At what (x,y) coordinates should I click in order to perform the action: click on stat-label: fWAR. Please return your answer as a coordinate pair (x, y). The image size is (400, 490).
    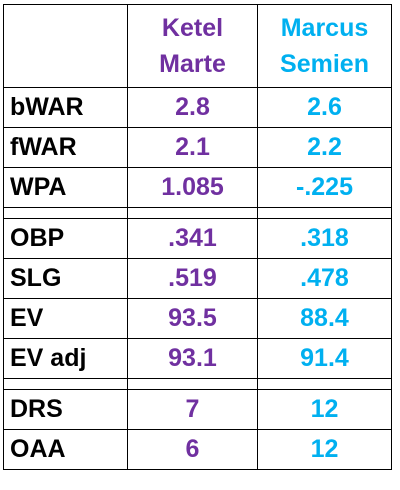
    Looking at the image, I should click on (65, 147).